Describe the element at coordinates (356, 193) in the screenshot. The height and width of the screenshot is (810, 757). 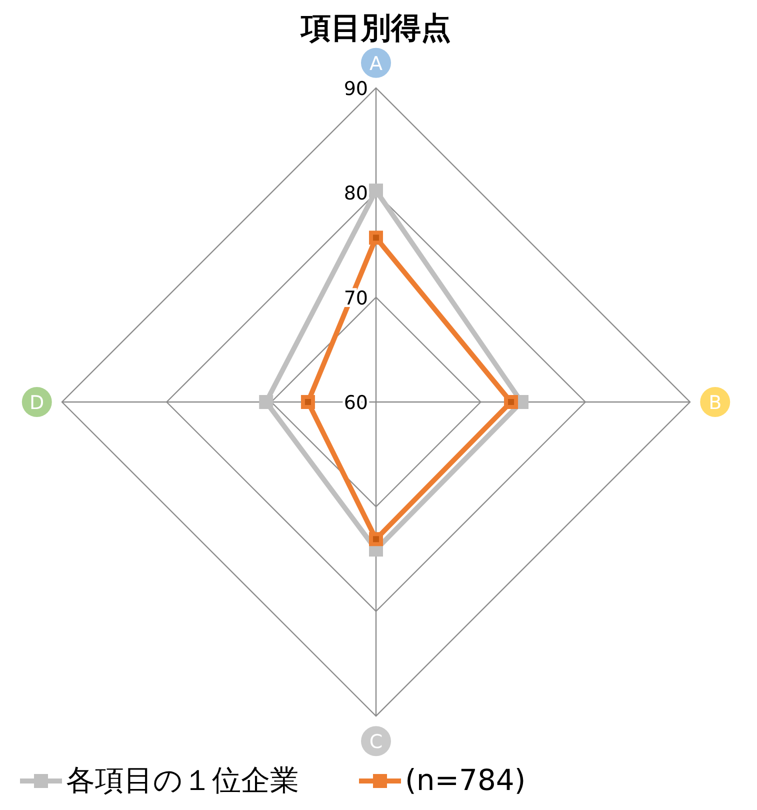
I see `y-tick-label: 80` at that location.